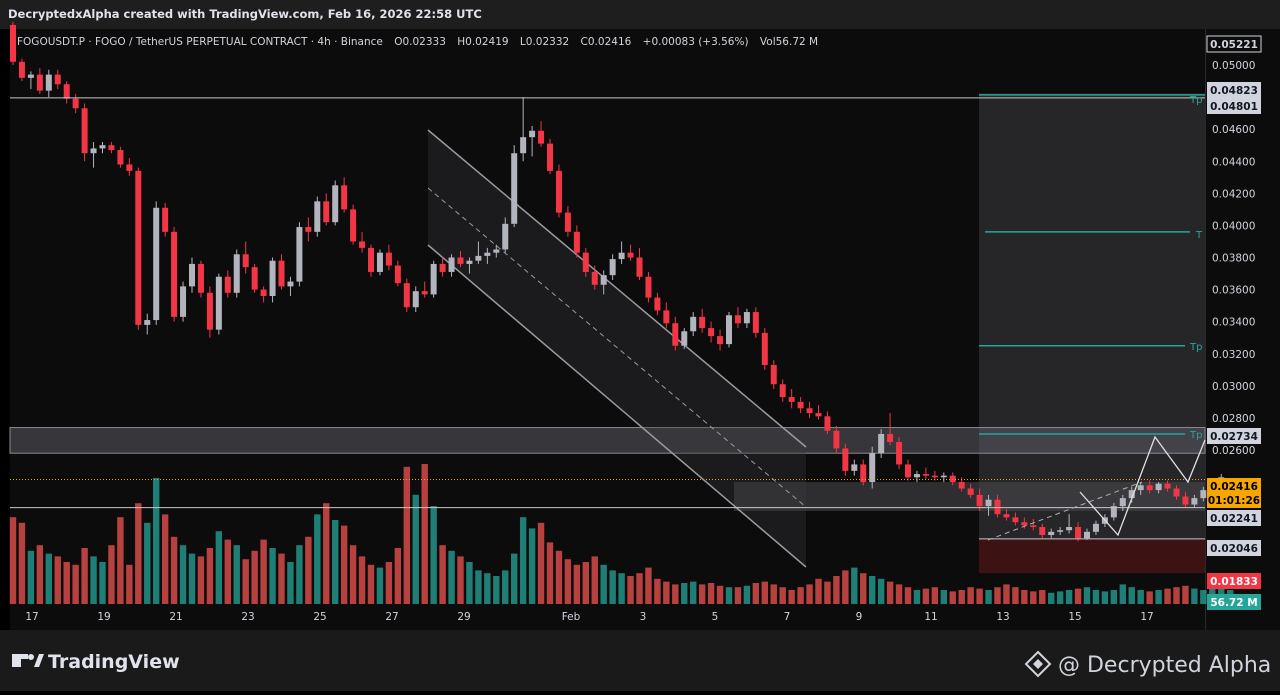 The height and width of the screenshot is (695, 1280). Describe the element at coordinates (1234, 581) in the screenshot. I see `price-tag: 0.01833` at that location.